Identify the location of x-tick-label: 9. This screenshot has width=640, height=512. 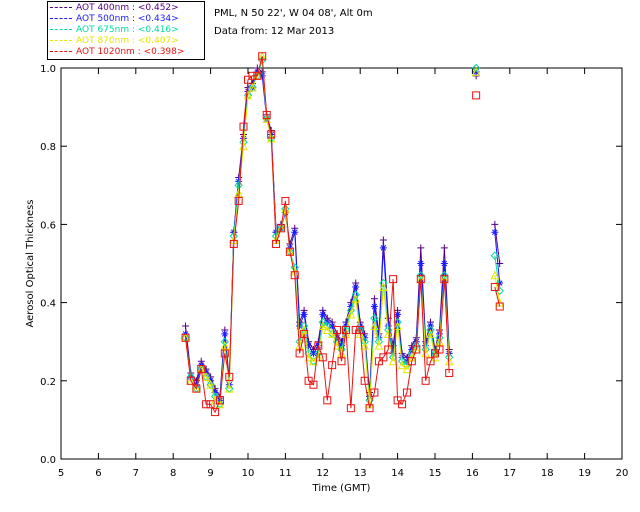
(210, 473).